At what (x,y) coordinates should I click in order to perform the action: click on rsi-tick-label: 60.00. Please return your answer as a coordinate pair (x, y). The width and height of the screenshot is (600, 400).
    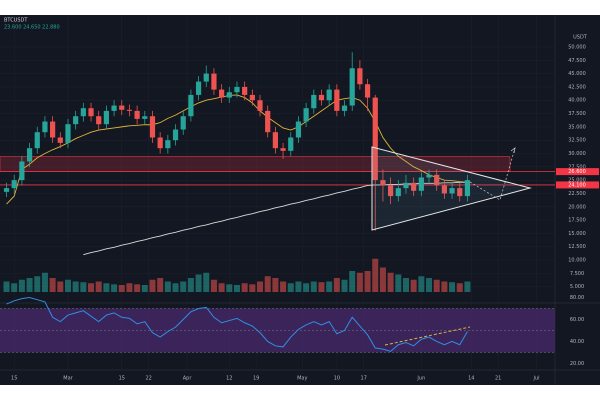
    Looking at the image, I should click on (577, 320).